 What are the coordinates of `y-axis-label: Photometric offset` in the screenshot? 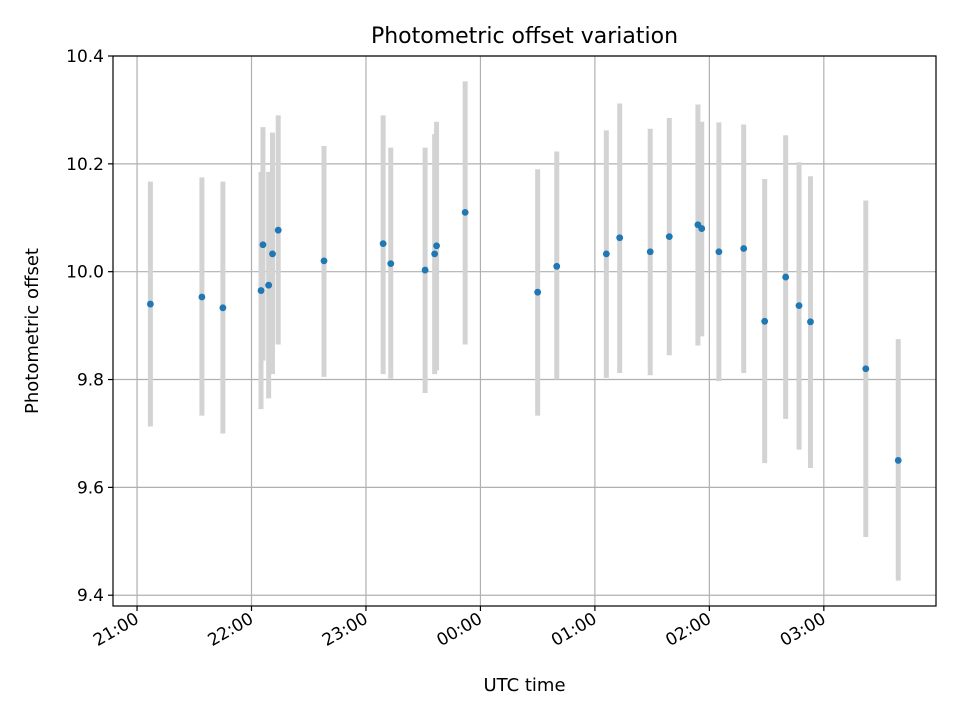 It's located at (32, 331).